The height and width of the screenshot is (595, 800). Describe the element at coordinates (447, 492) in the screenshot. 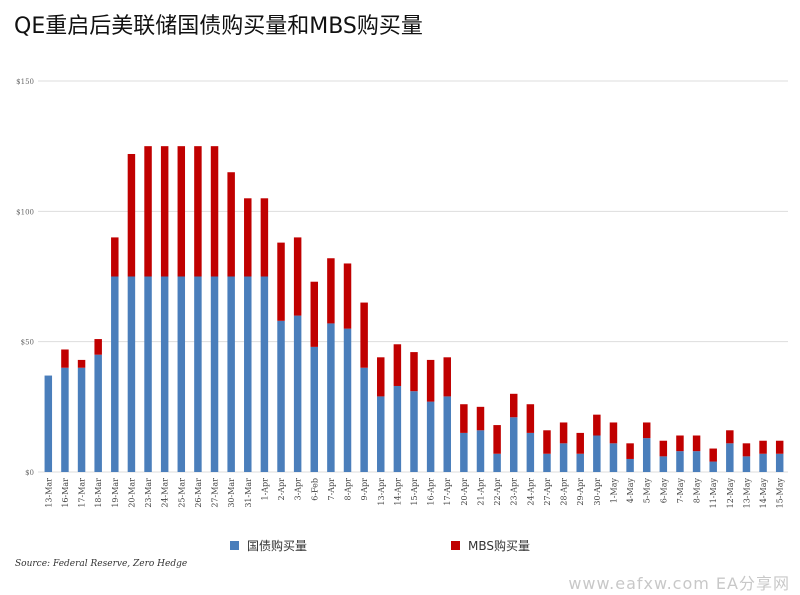

I see `x-tick-label: 17-Apr` at that location.